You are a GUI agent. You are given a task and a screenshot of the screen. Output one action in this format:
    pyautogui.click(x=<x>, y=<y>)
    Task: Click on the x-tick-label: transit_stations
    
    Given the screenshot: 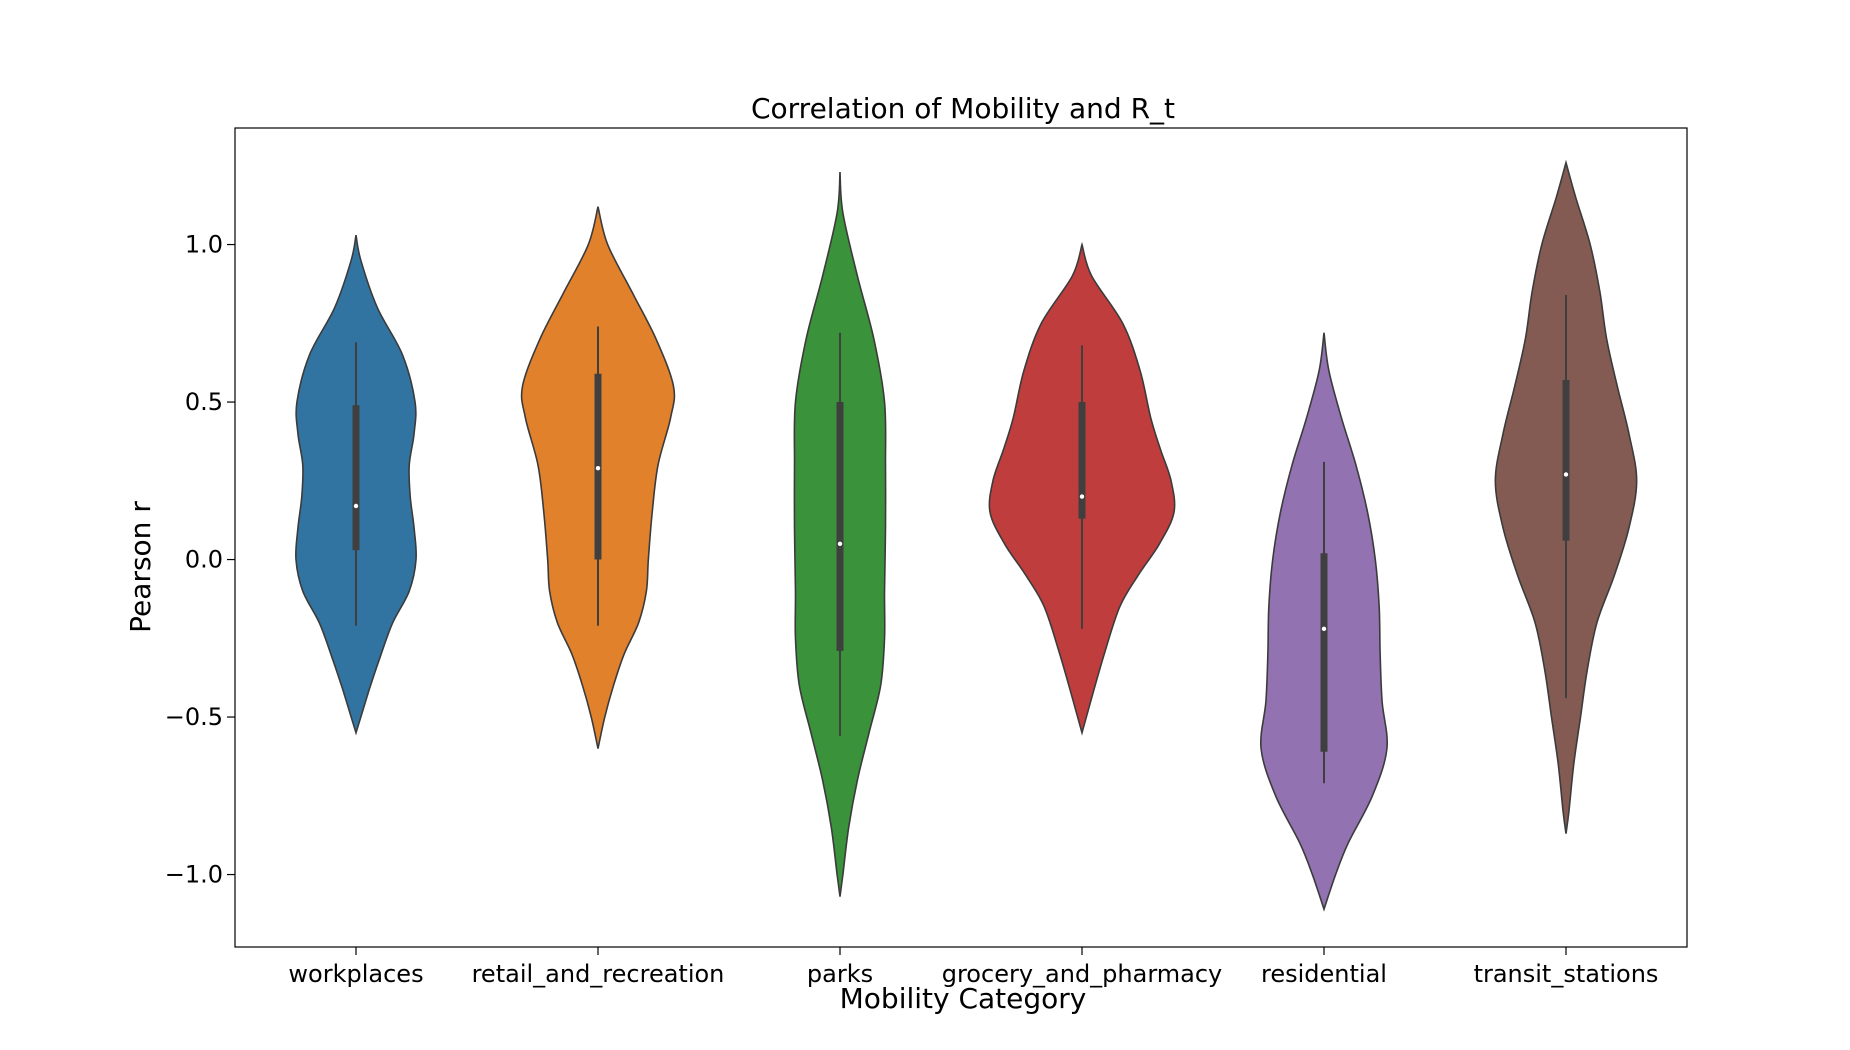 What is the action you would take?
    pyautogui.click(x=1566, y=974)
    